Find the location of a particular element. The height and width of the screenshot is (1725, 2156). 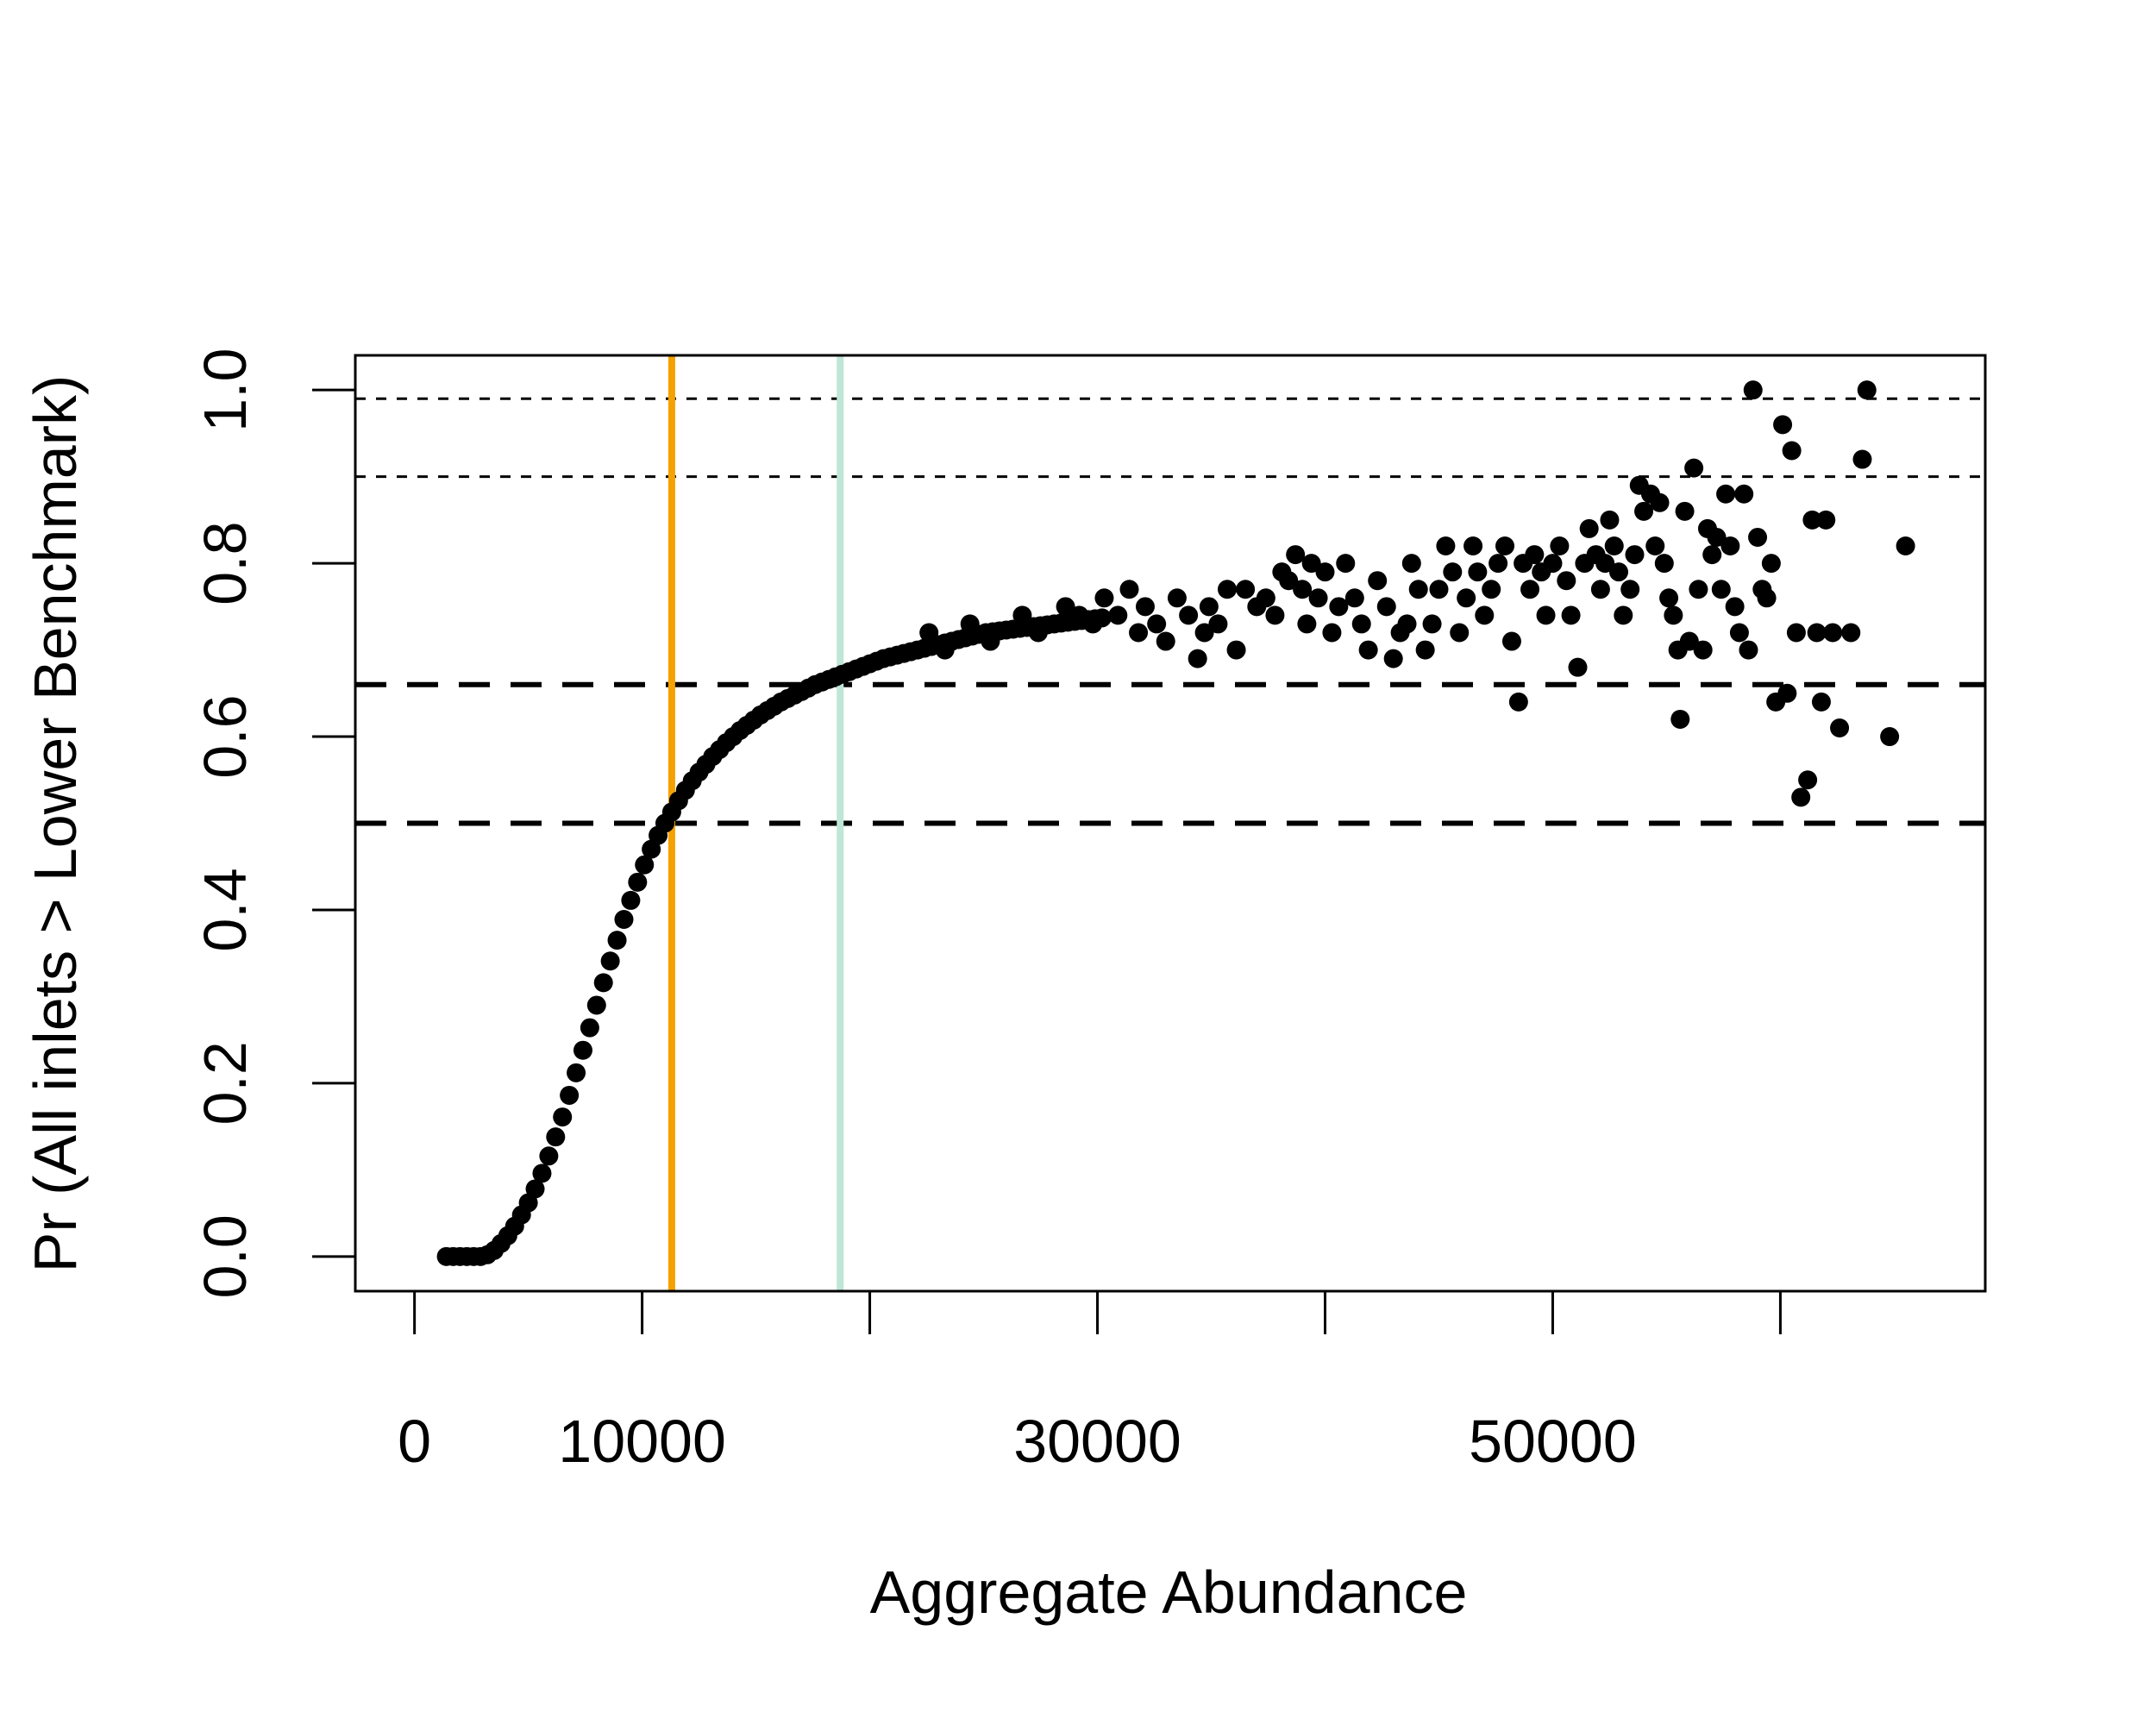

y-tick-label: 0.0 is located at coordinates (225, 1256).